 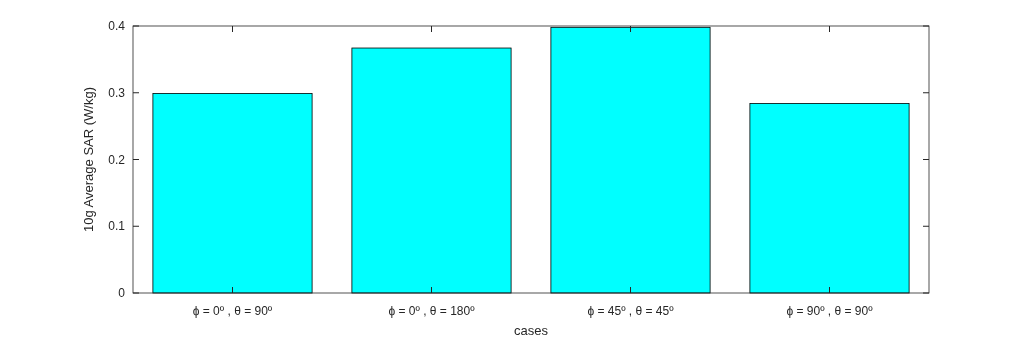 I want to click on x-tick-label: ϕ = 45º , θ = 45º, so click(x=631, y=311).